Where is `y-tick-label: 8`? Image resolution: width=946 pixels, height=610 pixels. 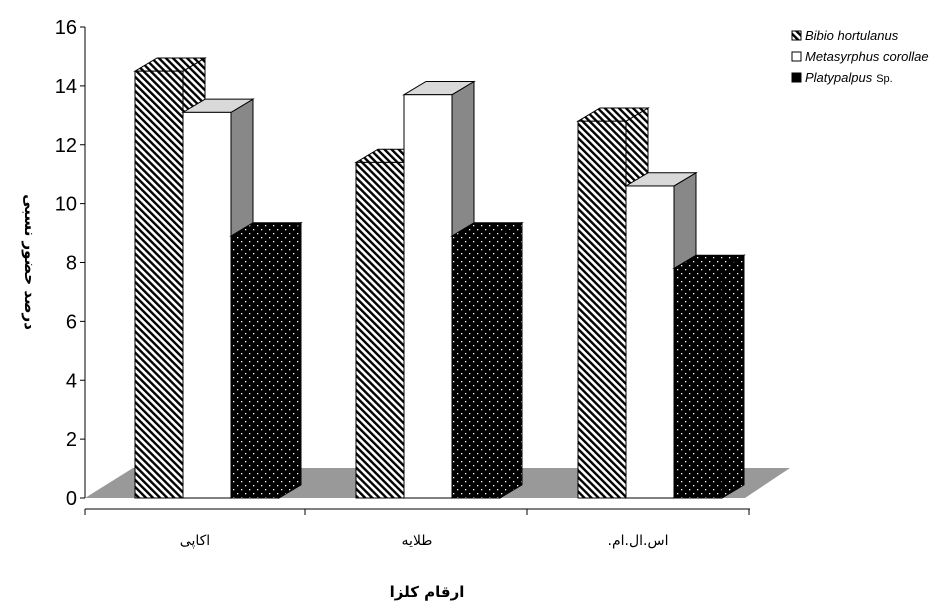
y-tick-label: 8 is located at coordinates (71, 264).